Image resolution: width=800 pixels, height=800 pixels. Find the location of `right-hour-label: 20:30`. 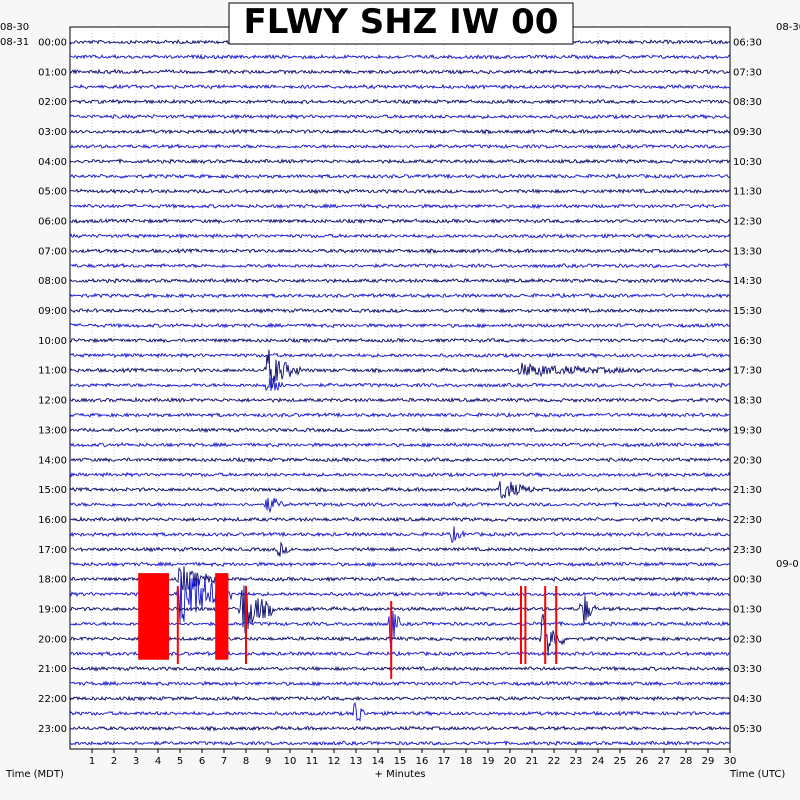

right-hour-label: 20:30 is located at coordinates (747, 460).